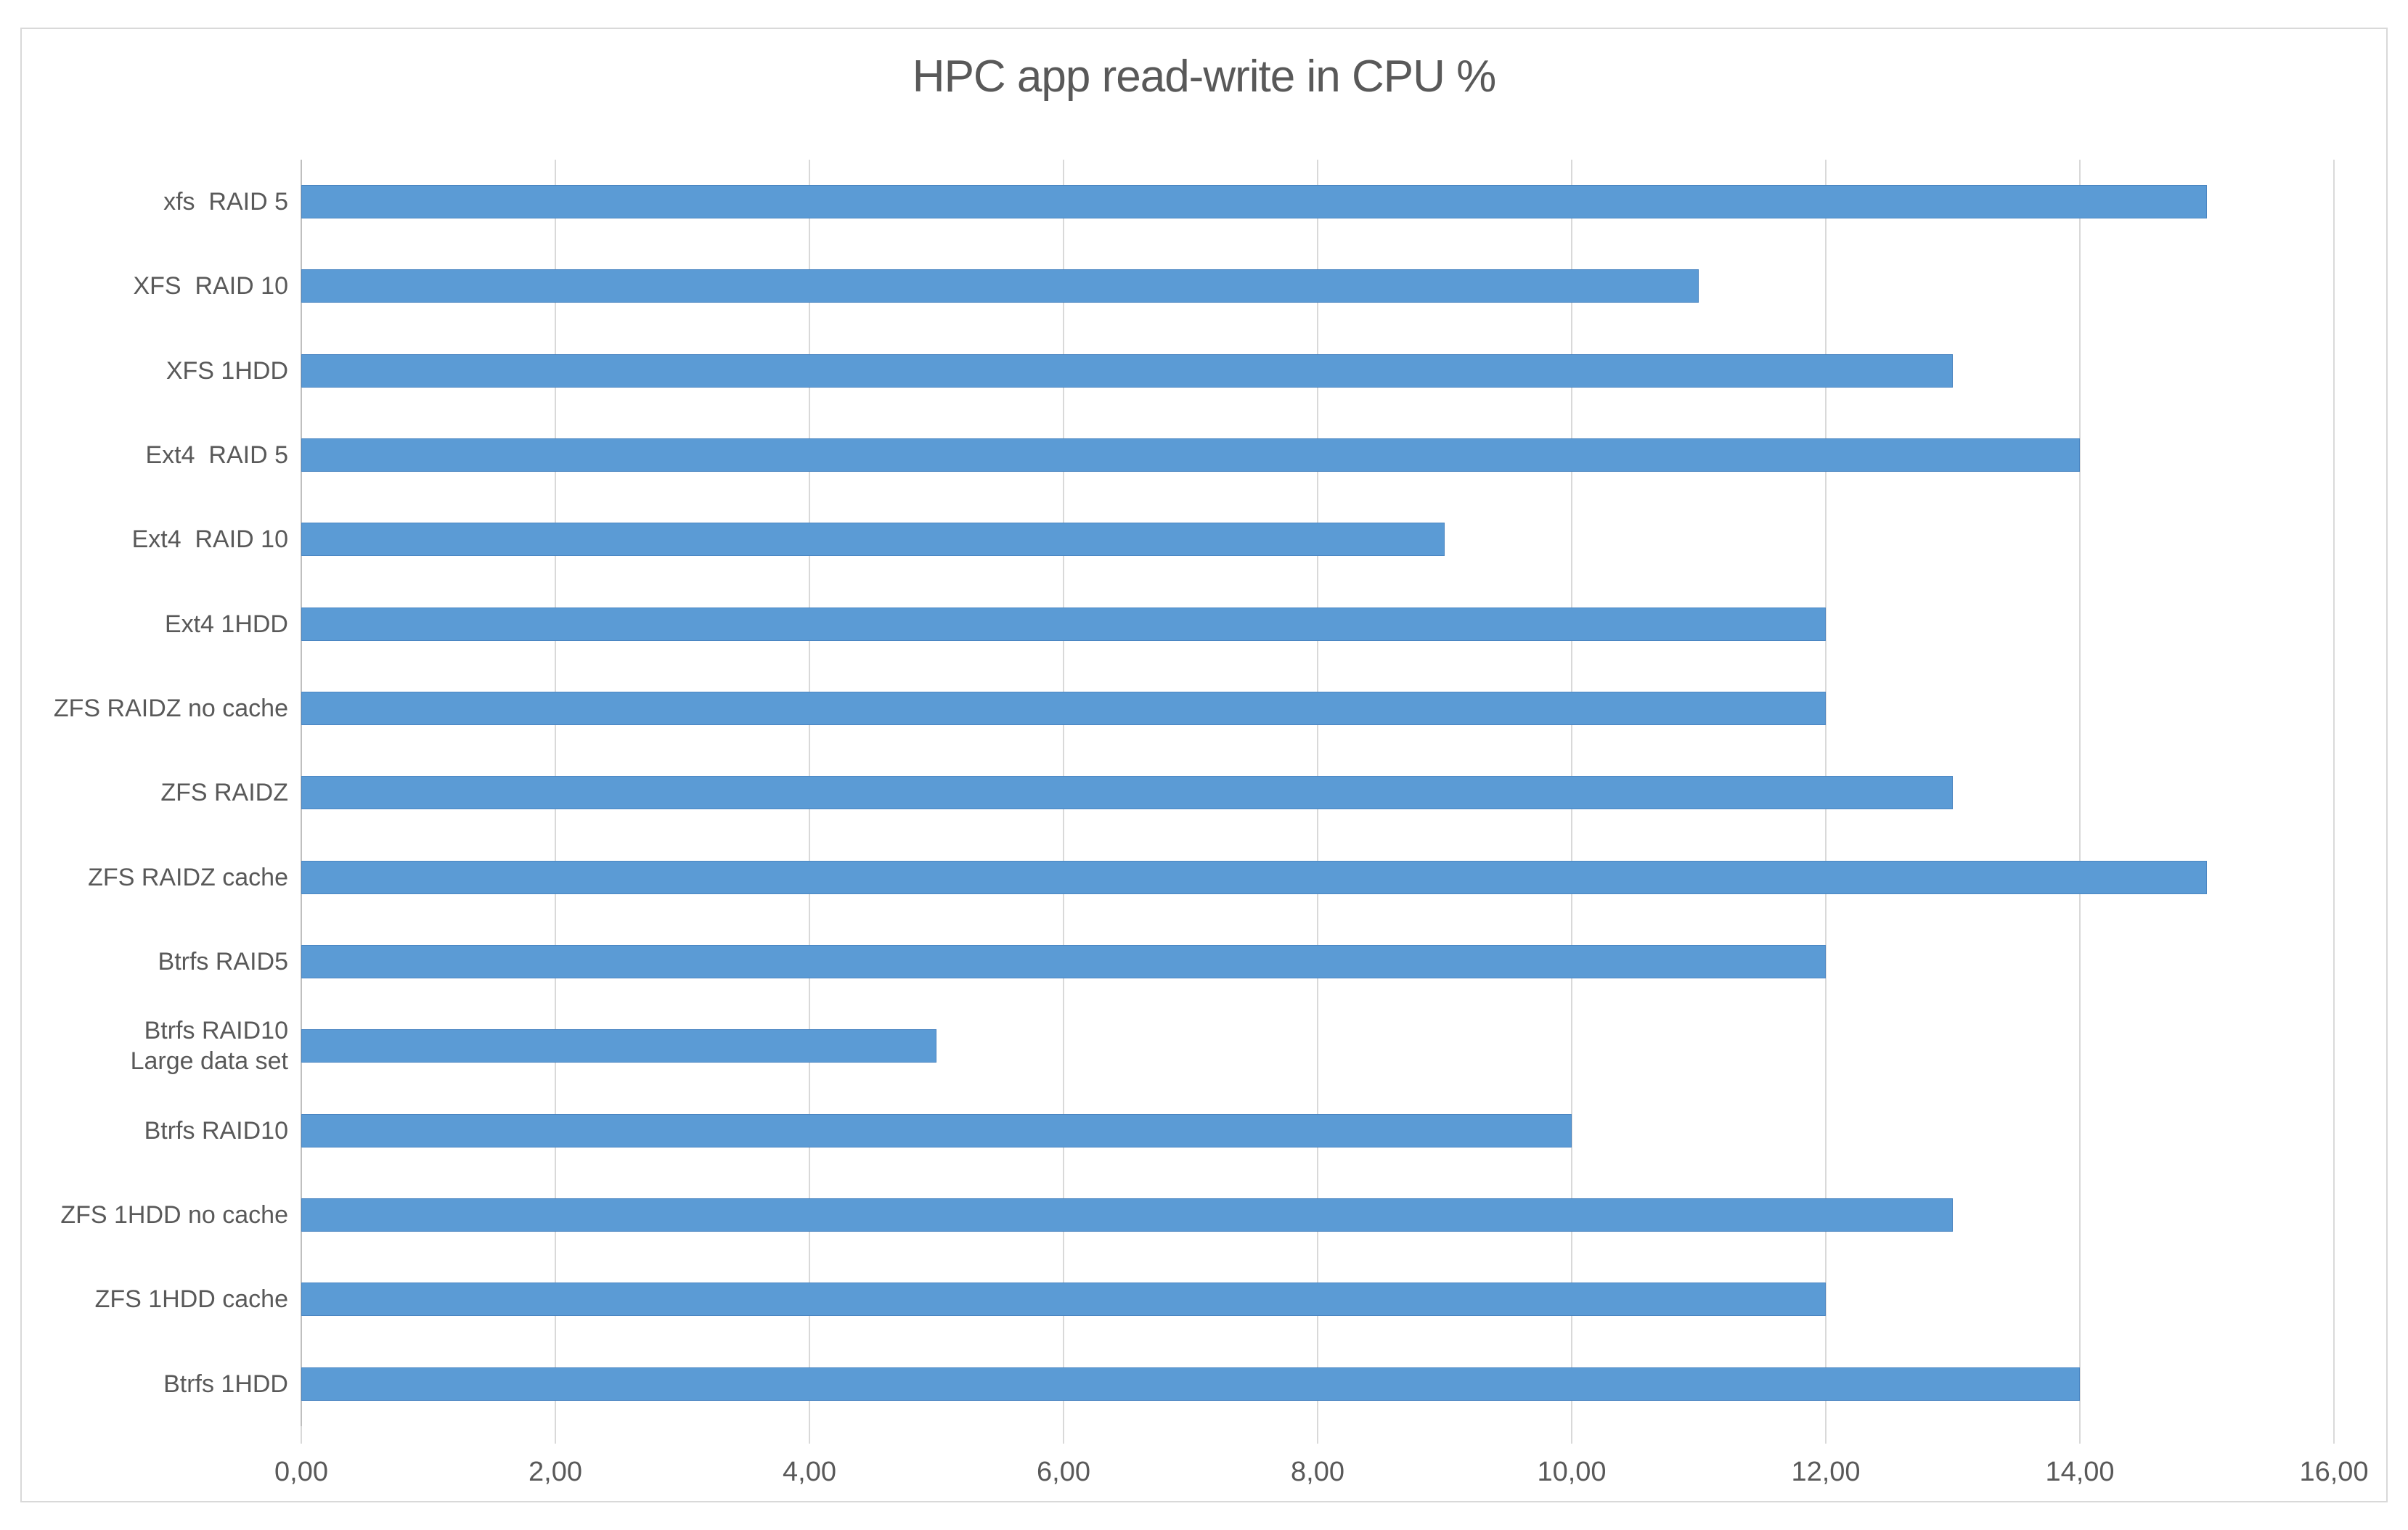 The height and width of the screenshot is (1530, 2408). Describe the element at coordinates (216, 455) in the screenshot. I see `category-label: Ext4 RAID 5` at that location.